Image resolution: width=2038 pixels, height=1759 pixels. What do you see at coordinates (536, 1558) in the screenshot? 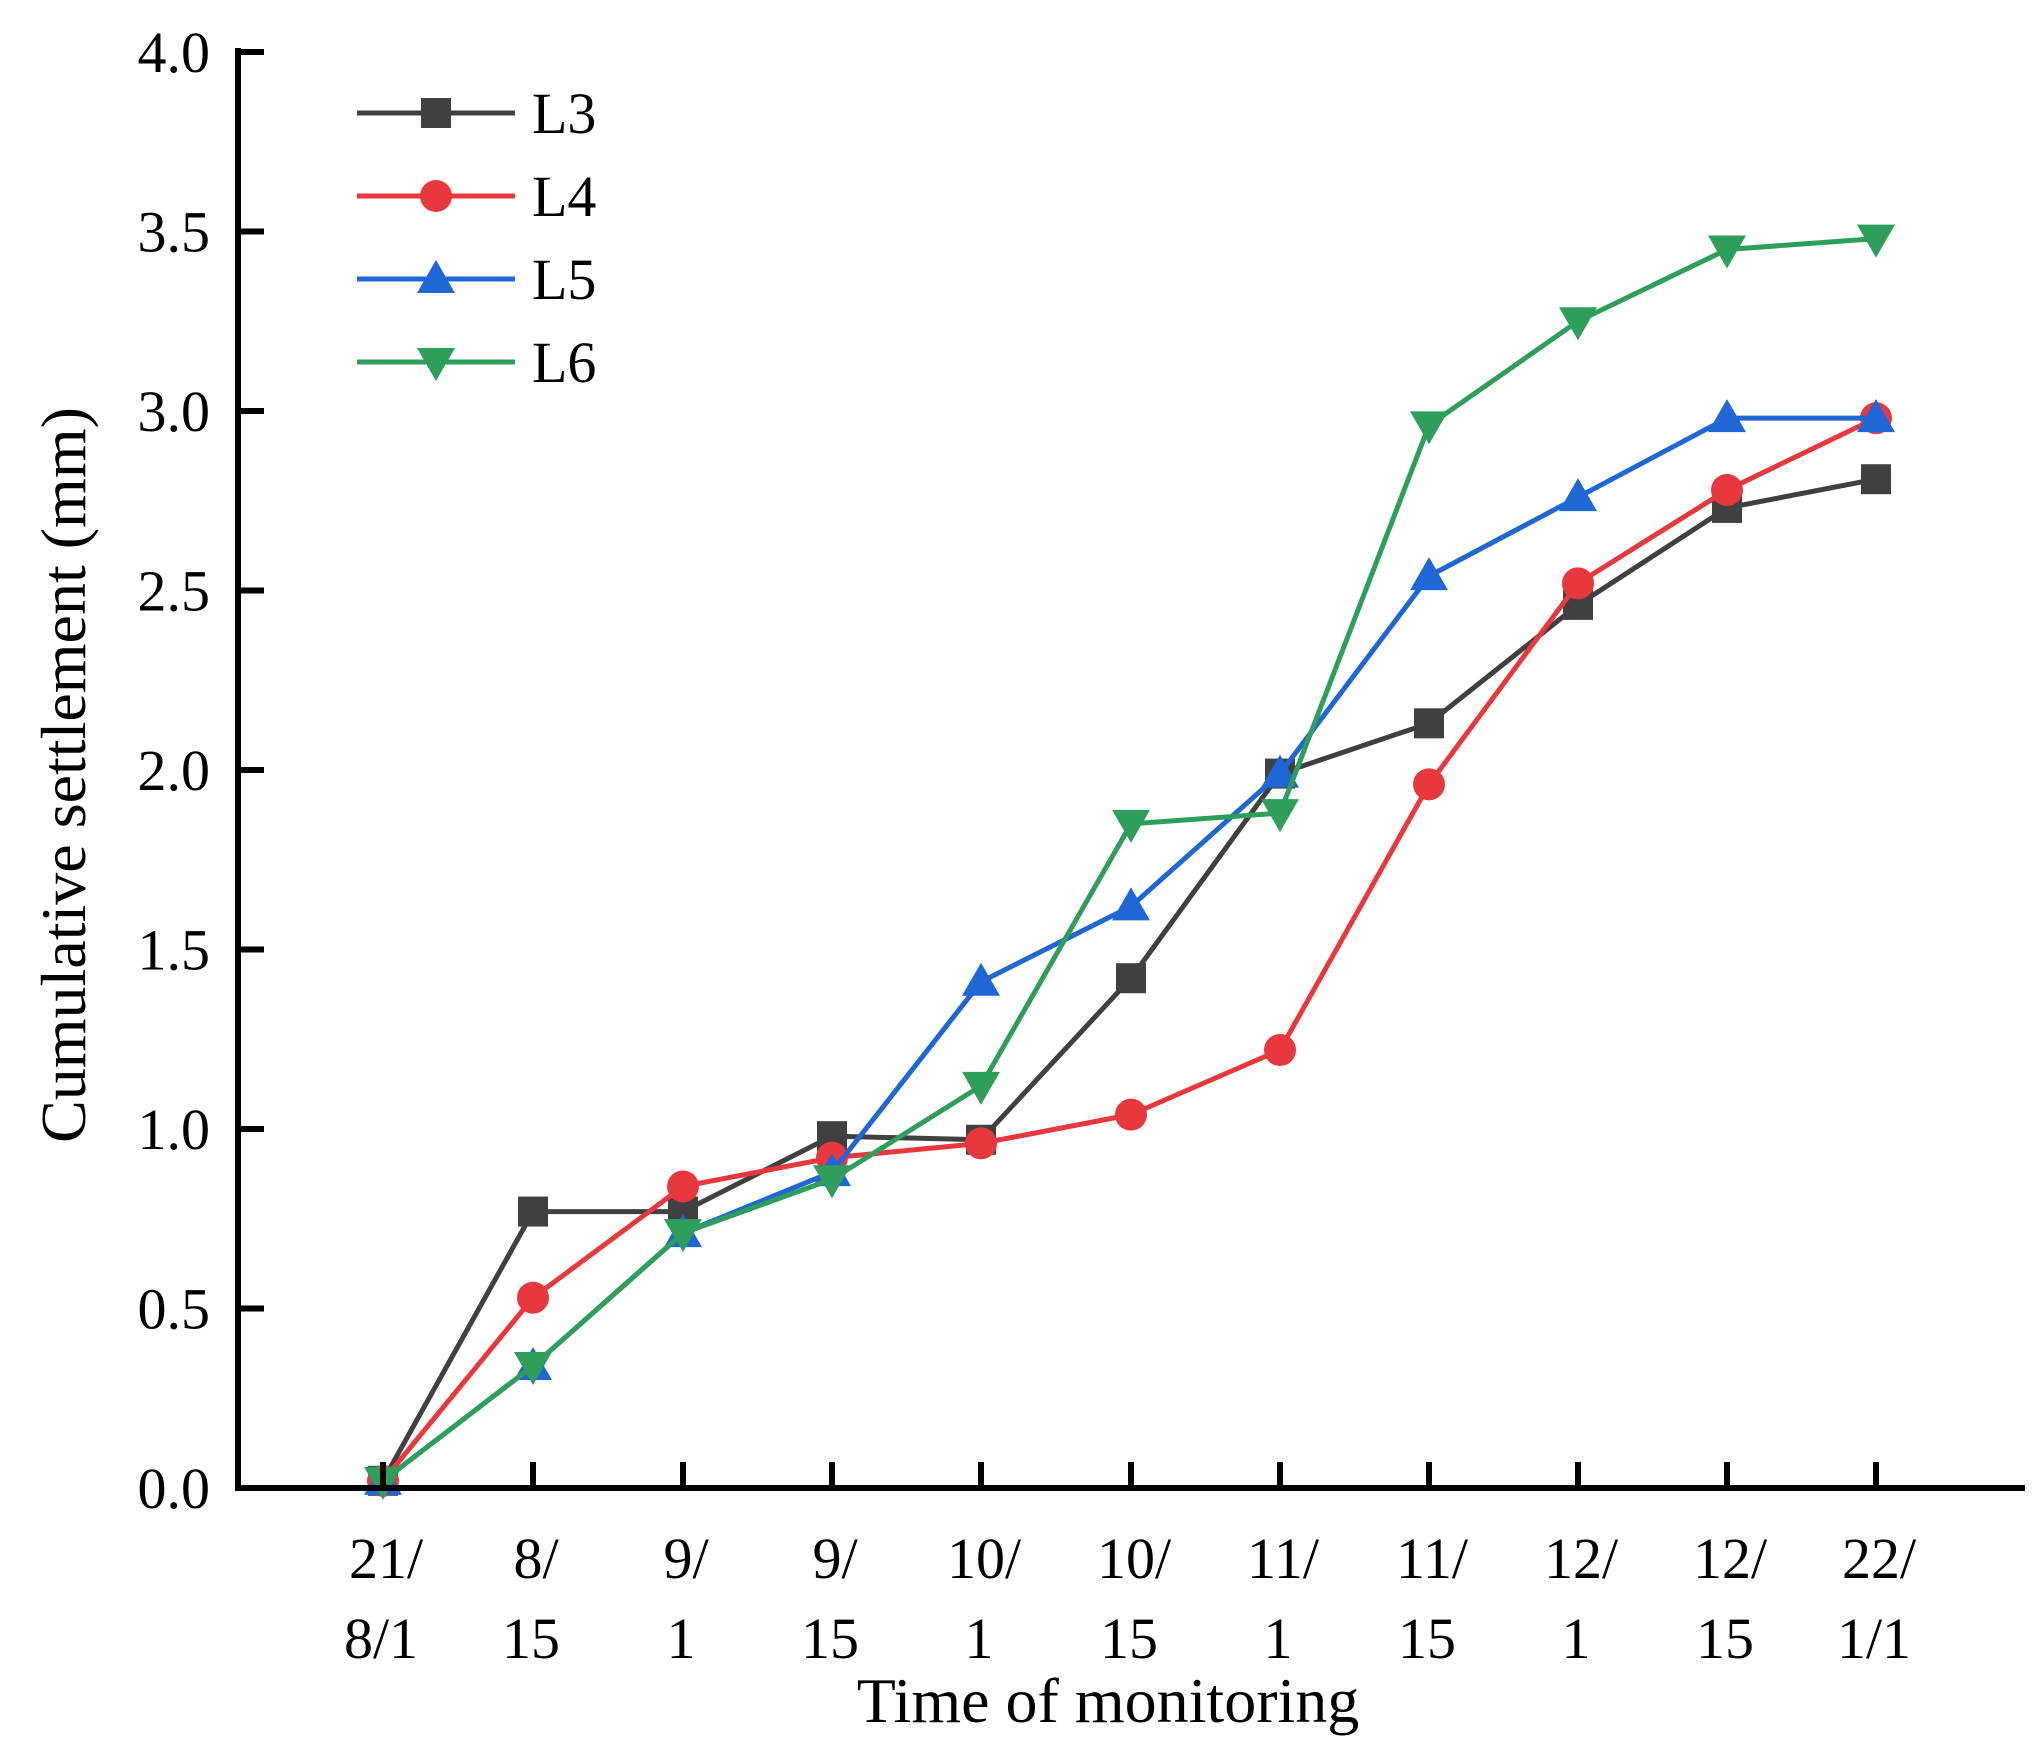
I see `x-tick-label-line1: 8/` at bounding box center [536, 1558].